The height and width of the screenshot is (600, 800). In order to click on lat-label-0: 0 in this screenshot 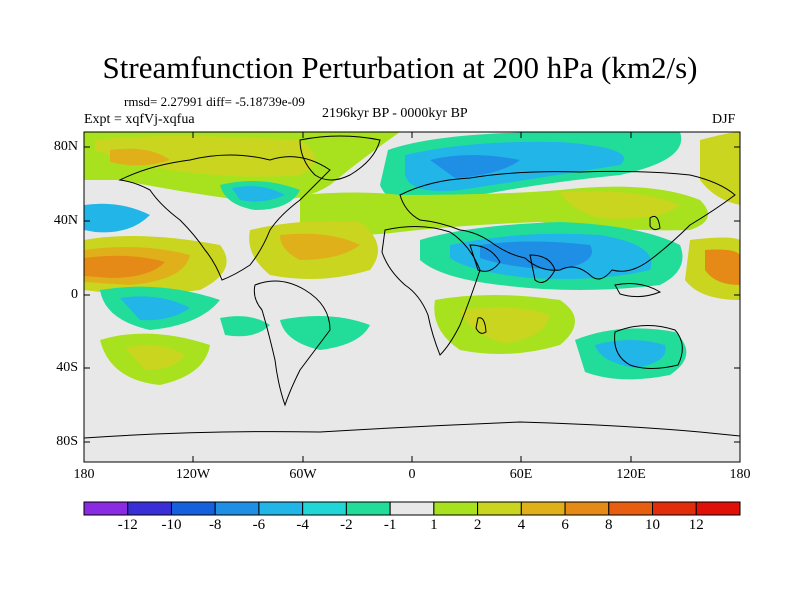, I will do `click(74, 294)`.